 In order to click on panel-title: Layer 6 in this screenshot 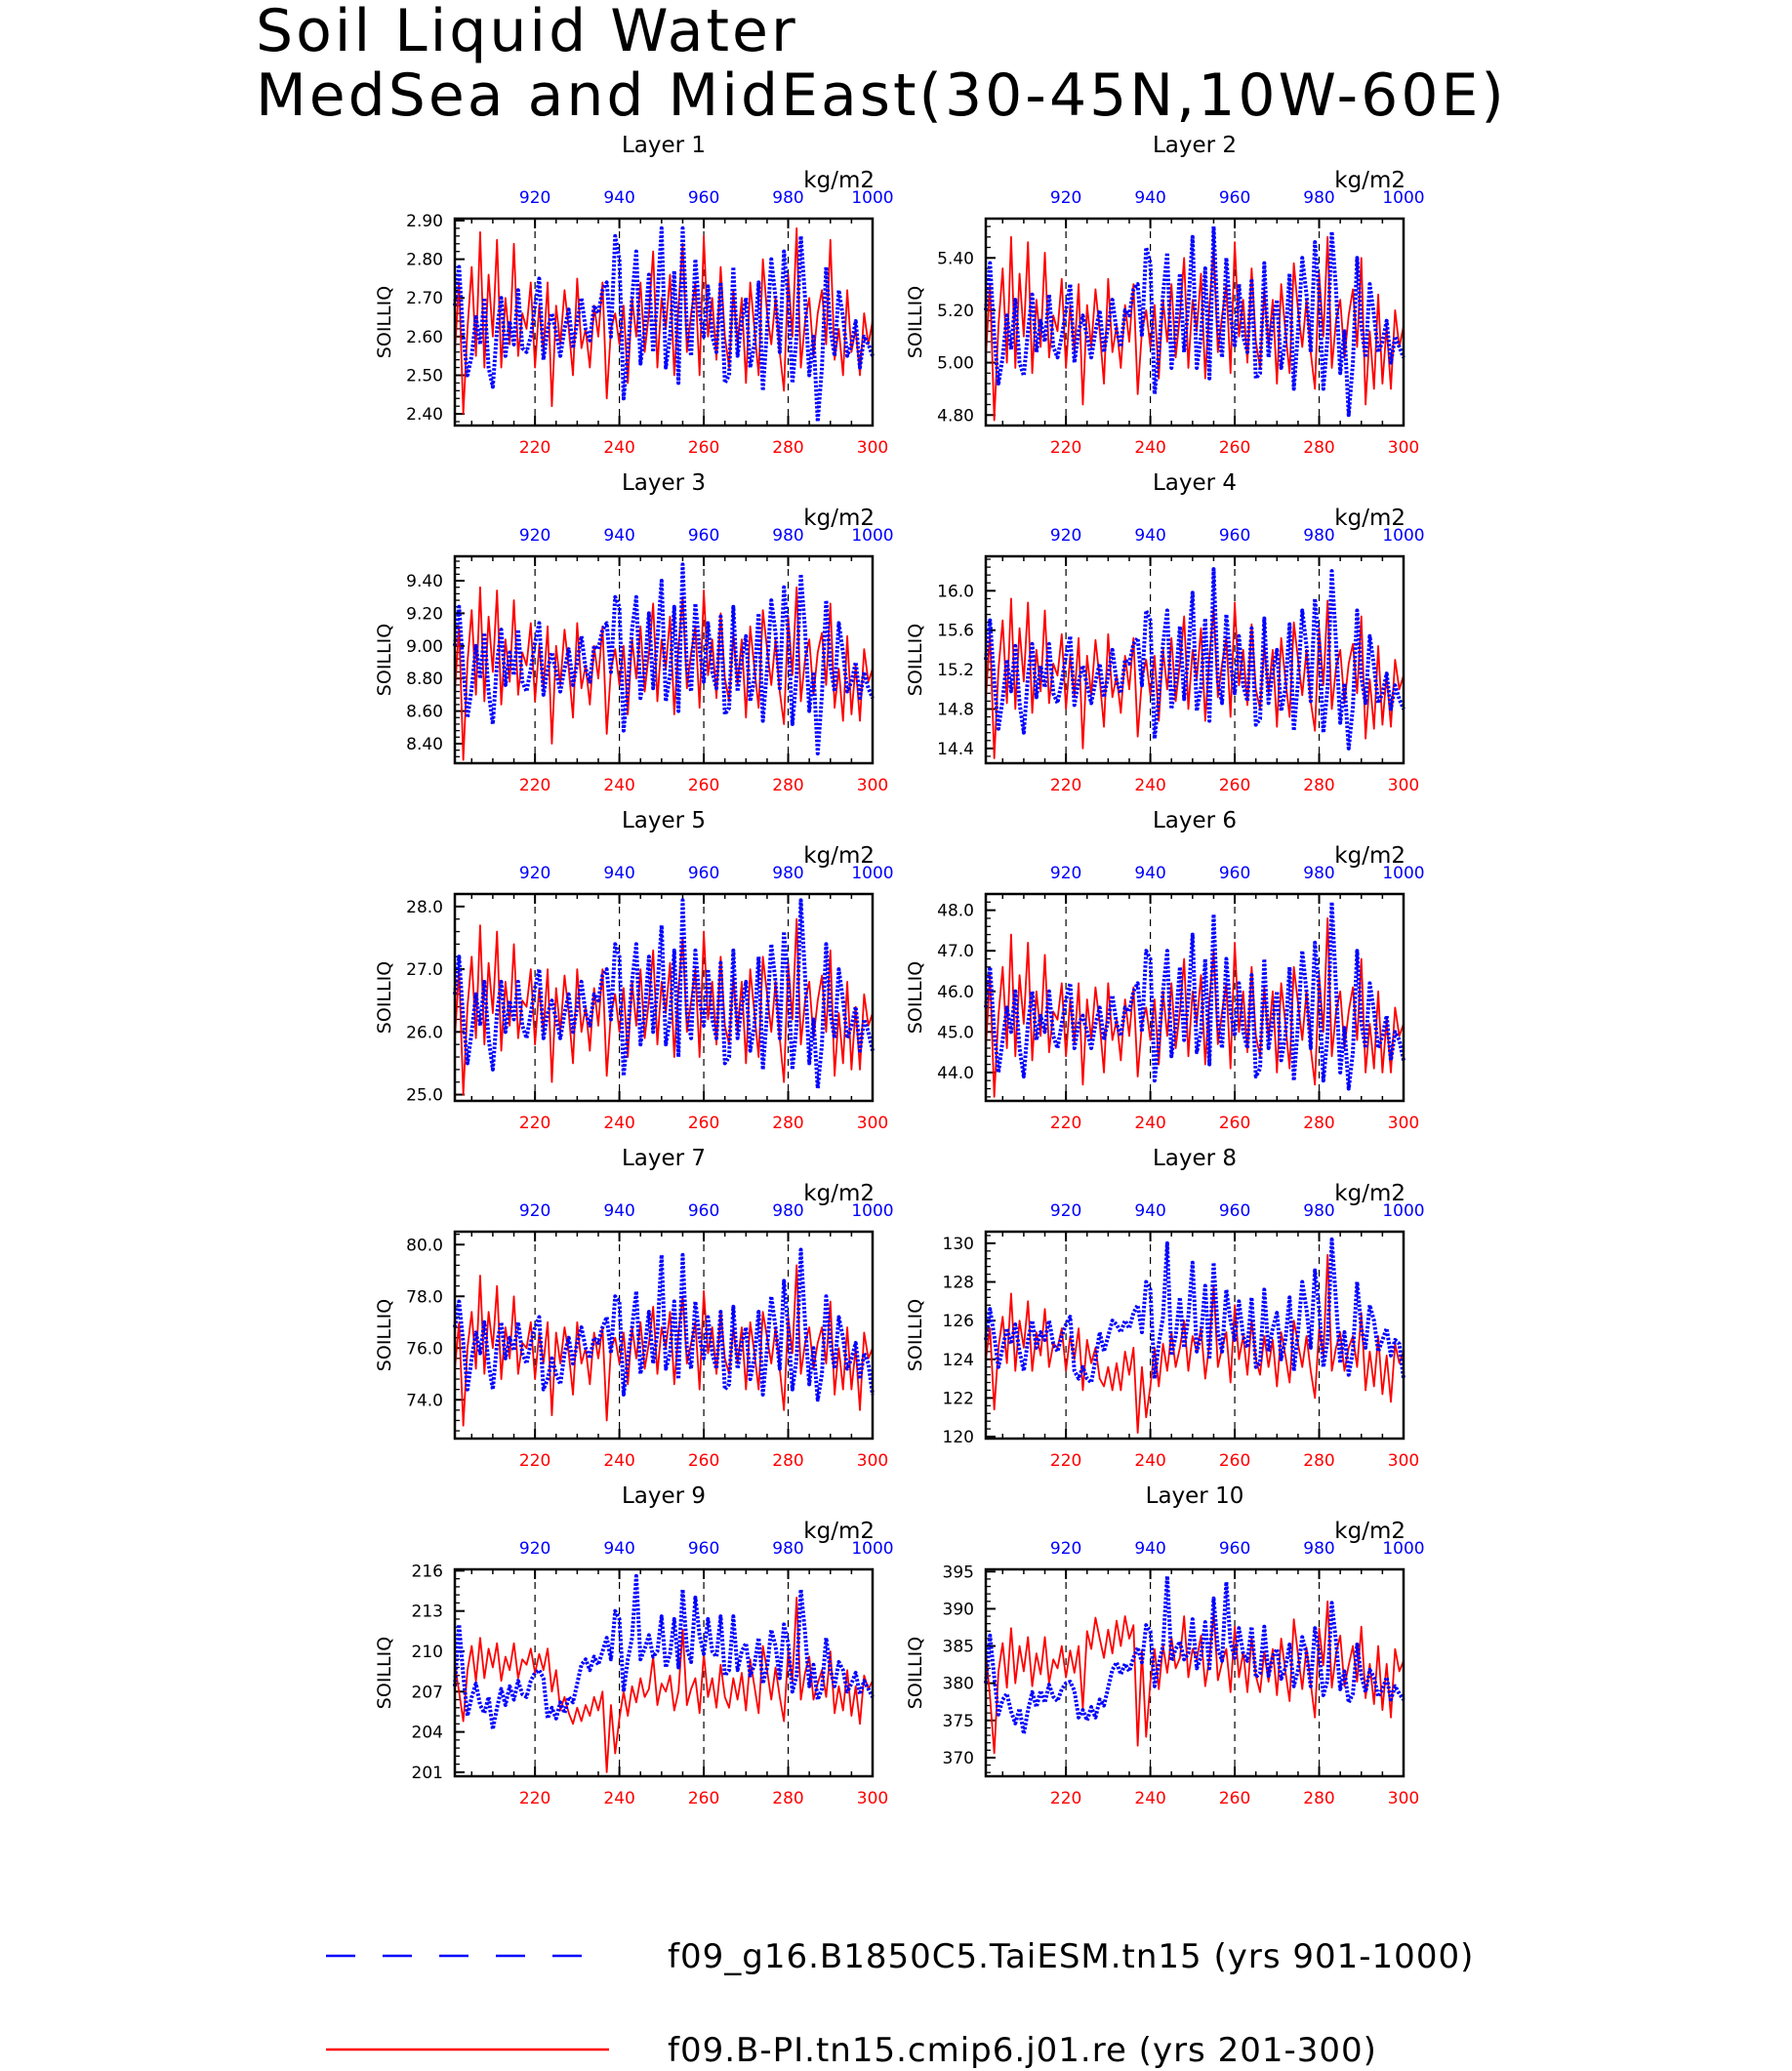, I will do `click(1195, 820)`.